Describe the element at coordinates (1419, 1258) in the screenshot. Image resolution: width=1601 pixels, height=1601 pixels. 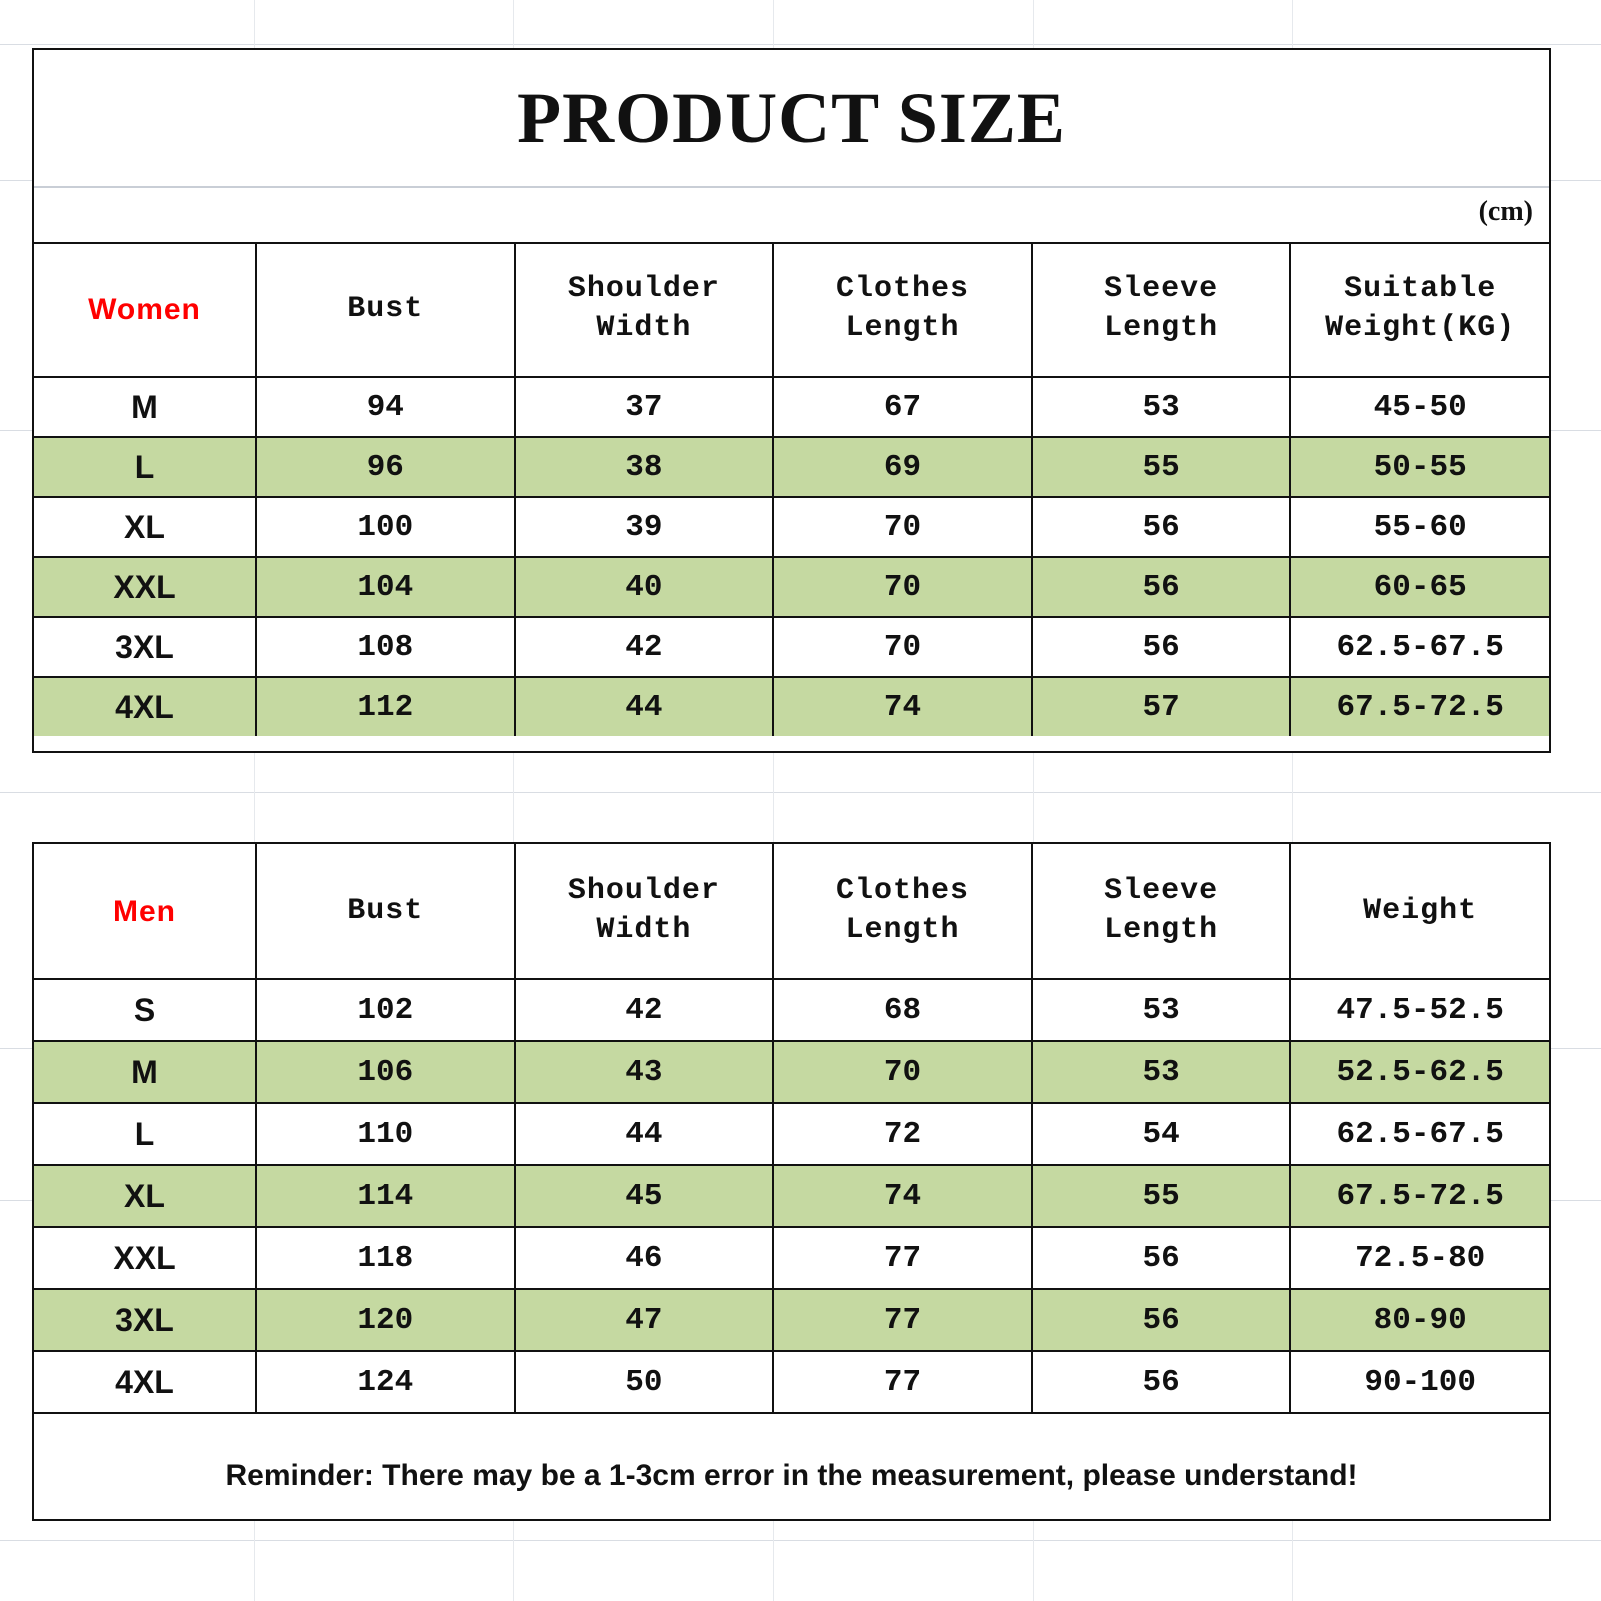
I see `table-cell: 72.5-80` at that location.